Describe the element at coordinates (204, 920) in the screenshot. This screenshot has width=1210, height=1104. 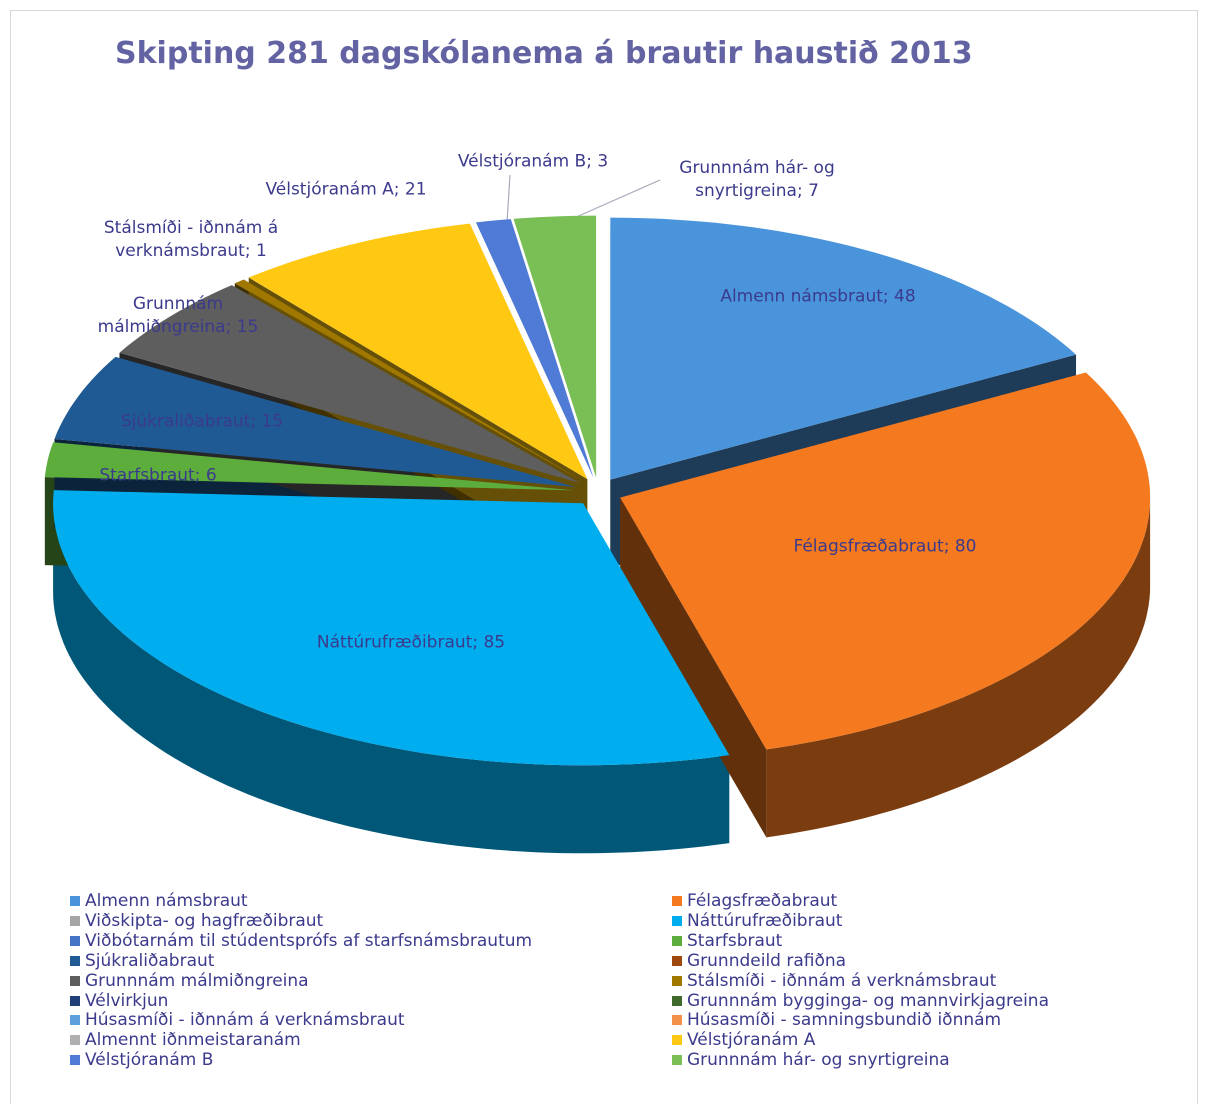
I see `legend-label: Viðskipta- og hagfræðibraut` at that location.